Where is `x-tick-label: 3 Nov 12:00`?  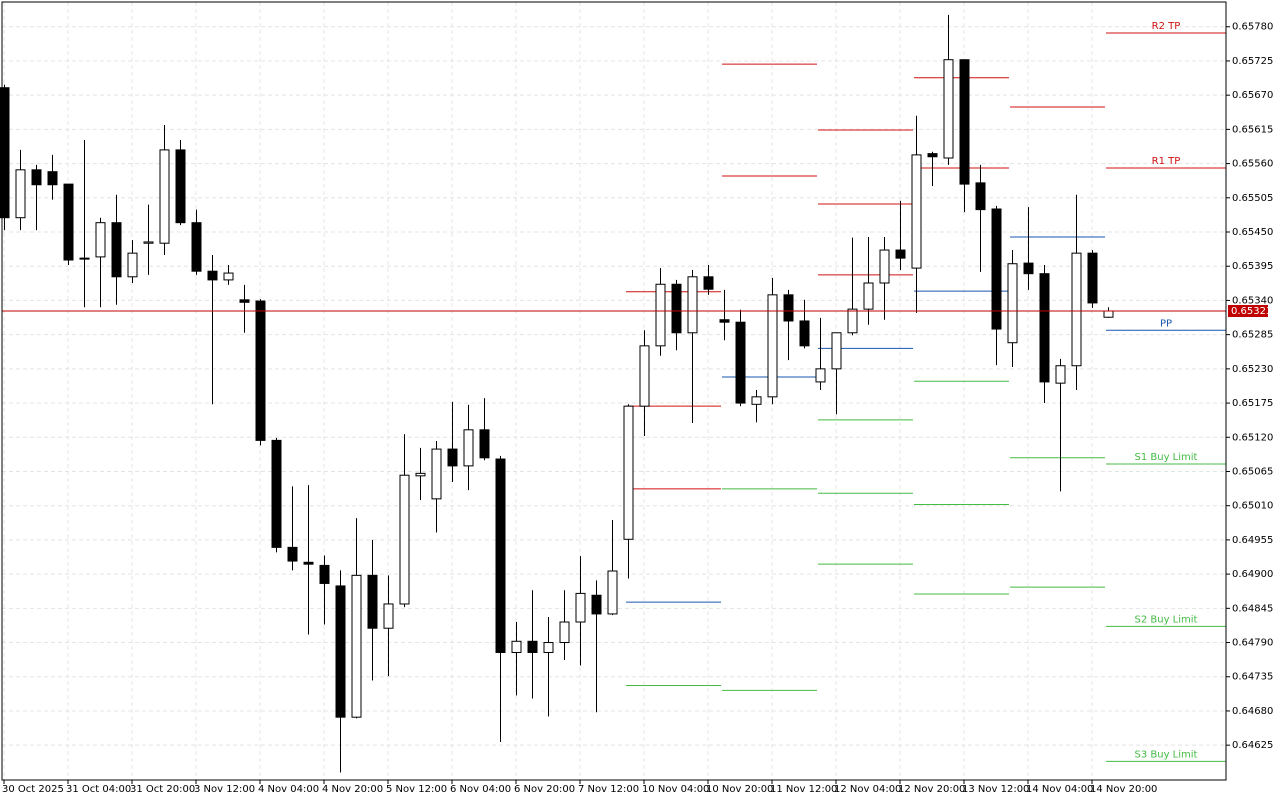 x-tick-label: 3 Nov 12:00 is located at coordinates (224, 789).